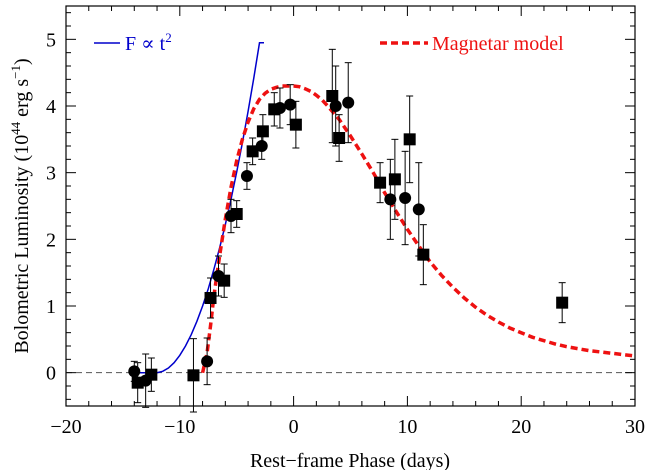 Image resolution: width=662 pixels, height=470 pixels. What do you see at coordinates (51, 374) in the screenshot?
I see `y-tick-label: 0` at bounding box center [51, 374].